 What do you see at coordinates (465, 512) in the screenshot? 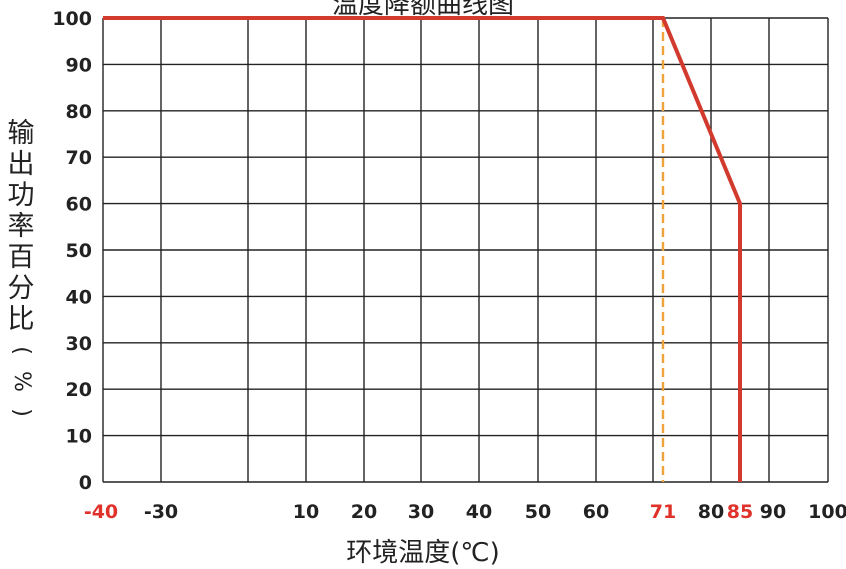
I see `x-tick-labels: -40 -30 10 20 30 40 50 60 71 80 85 90 100` at bounding box center [465, 512].